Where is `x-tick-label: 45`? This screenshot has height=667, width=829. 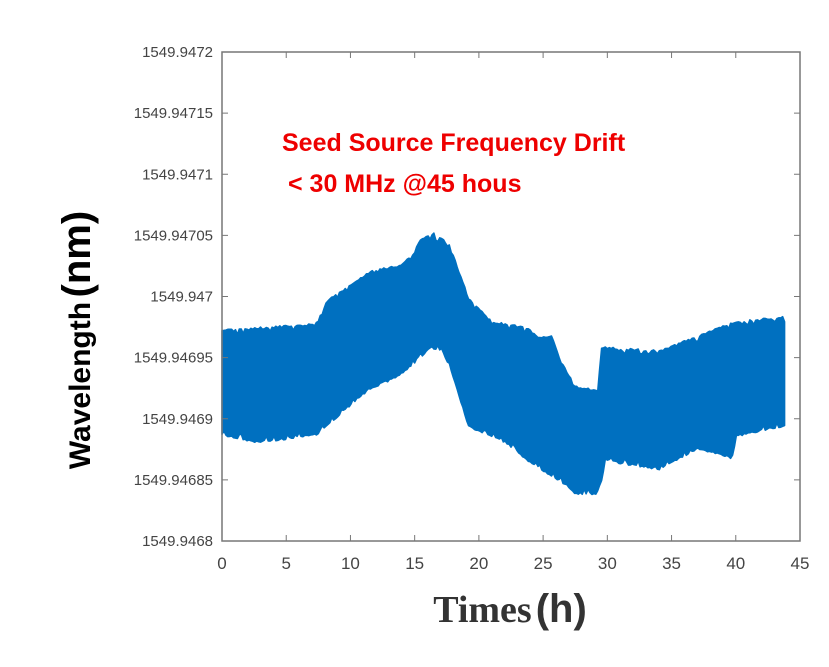 x-tick-label: 45 is located at coordinates (800, 563).